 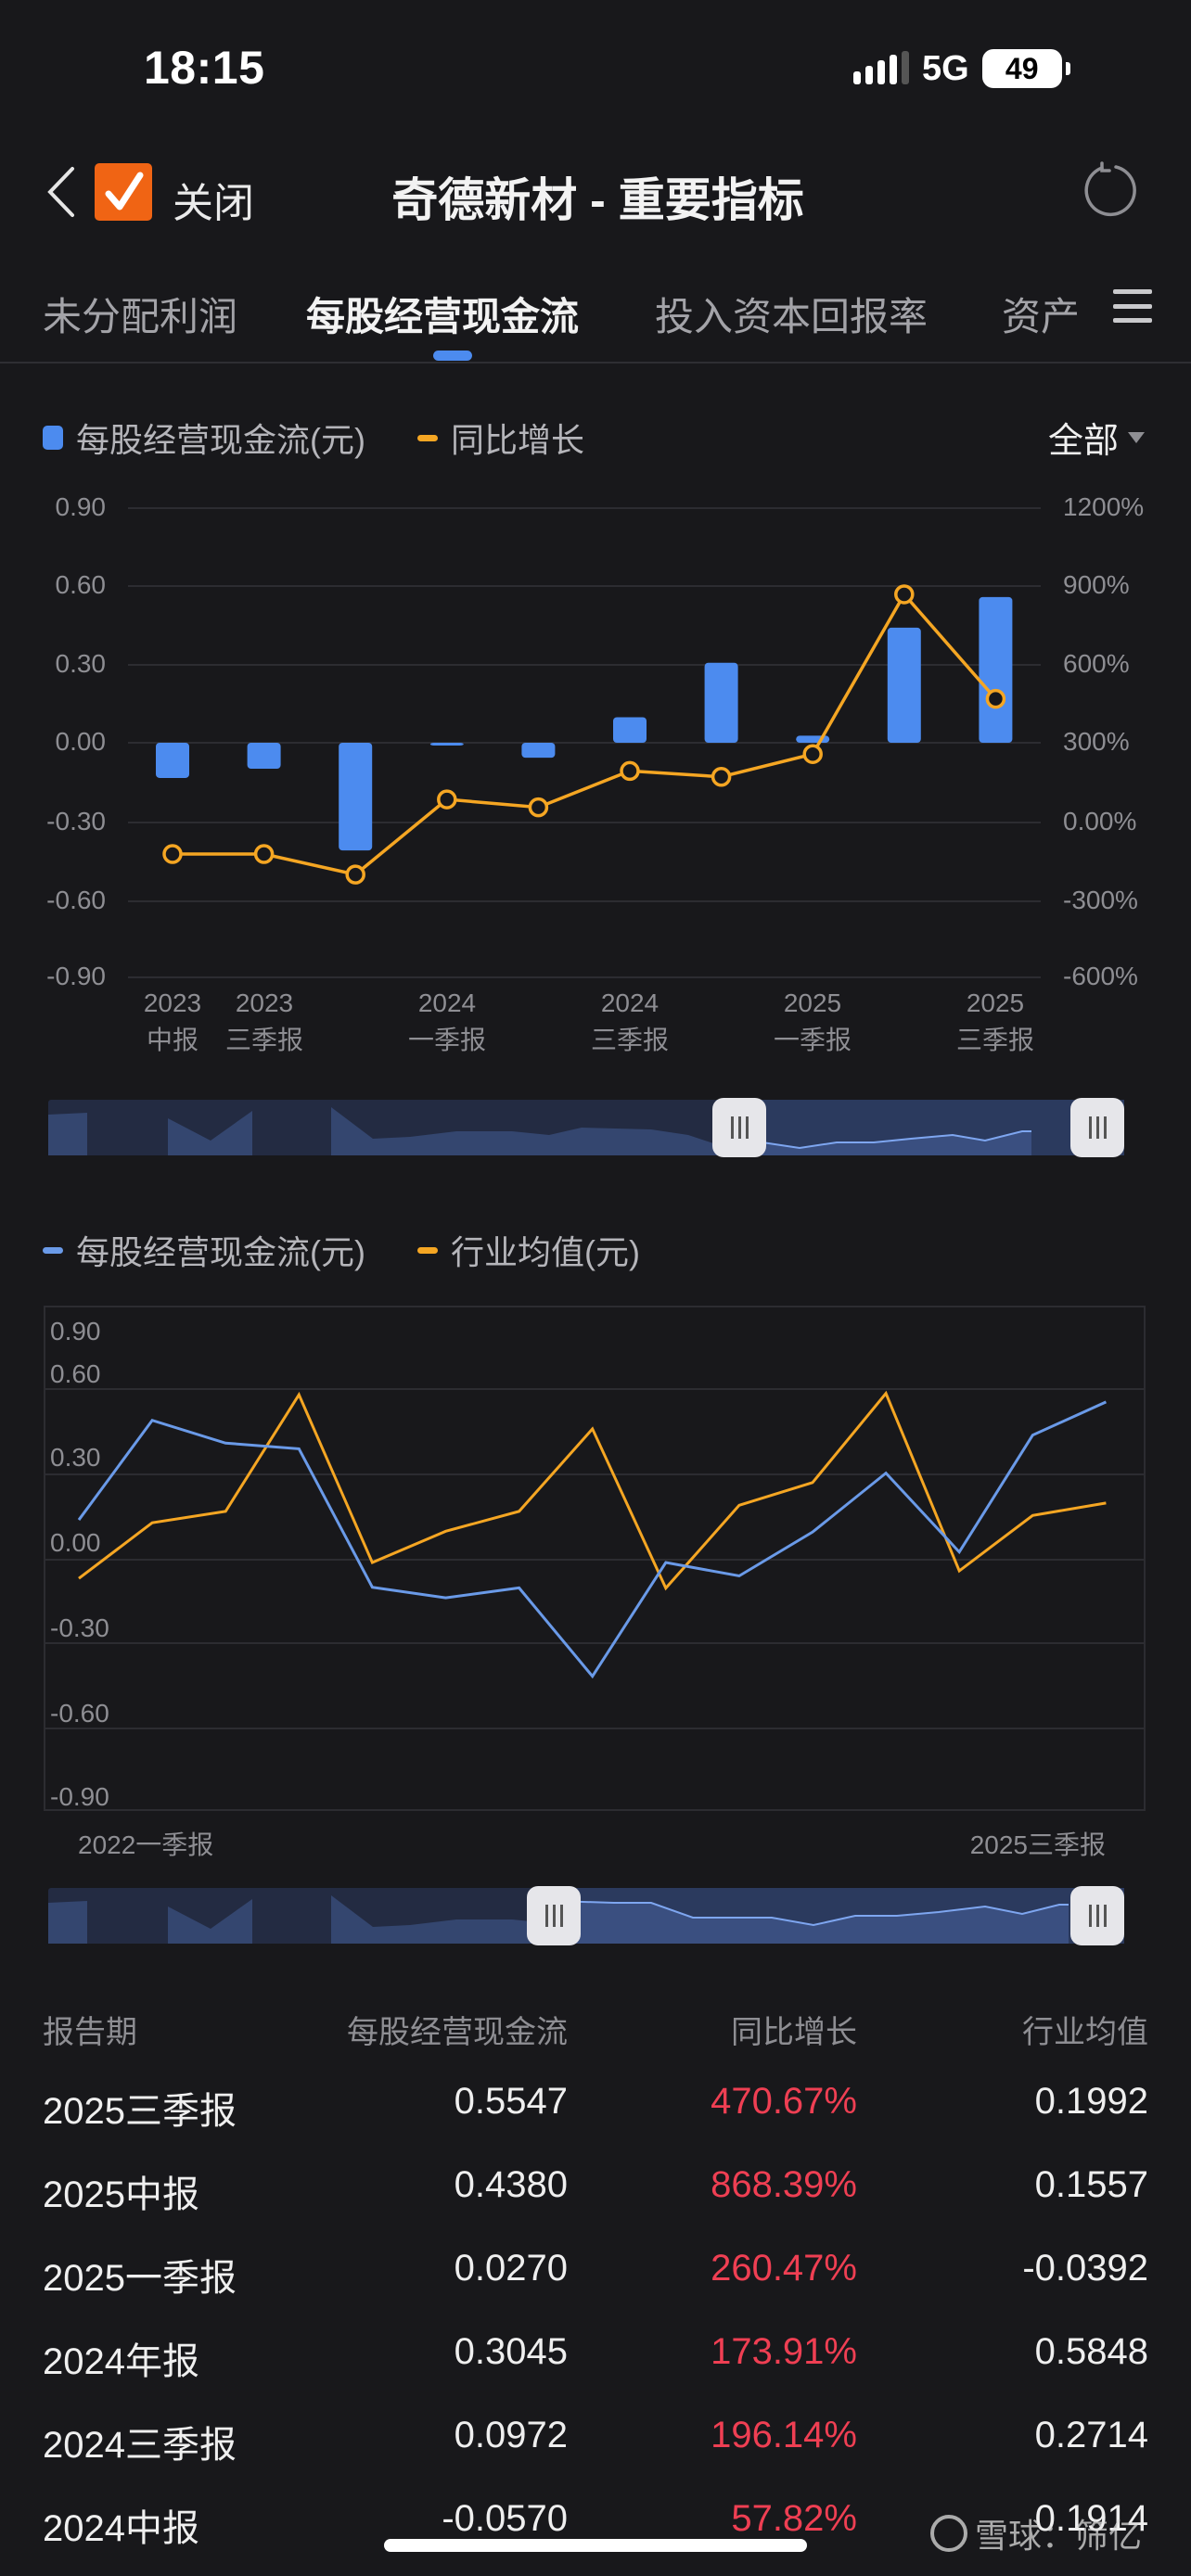 I want to click on watermark-text: 雪球：筛亿, so click(x=1059, y=2536).